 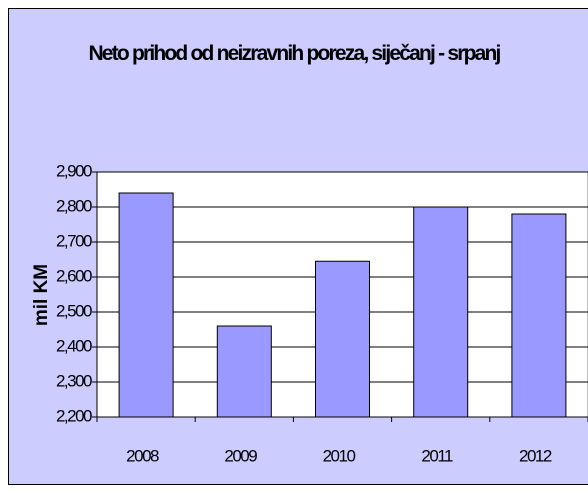 What do you see at coordinates (74, 240) in the screenshot?
I see `y-tick-label: 2,700` at bounding box center [74, 240].